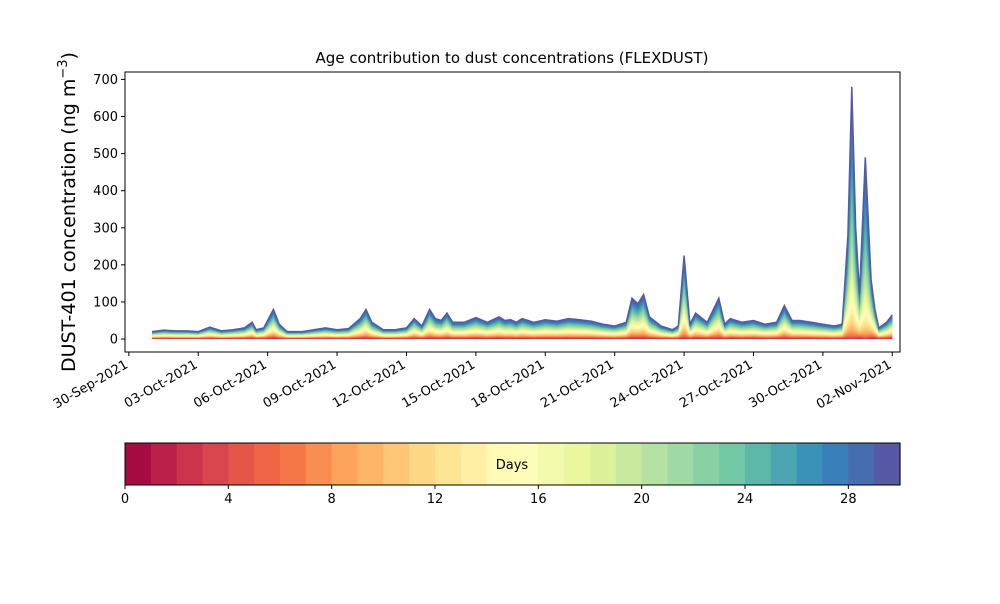 This screenshot has height=604, width=1000. I want to click on y-tick-label-0: 0, so click(114, 340).